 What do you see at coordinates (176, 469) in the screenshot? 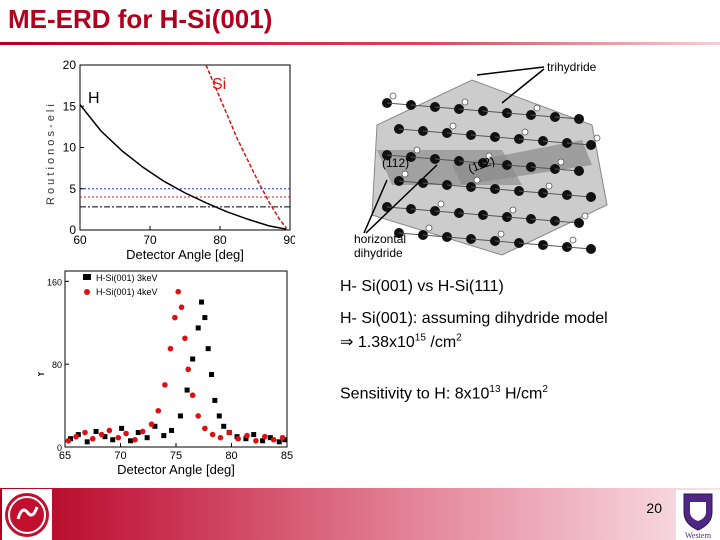
I see `chart2-xlabel: Detector Angle [deg]` at bounding box center [176, 469].